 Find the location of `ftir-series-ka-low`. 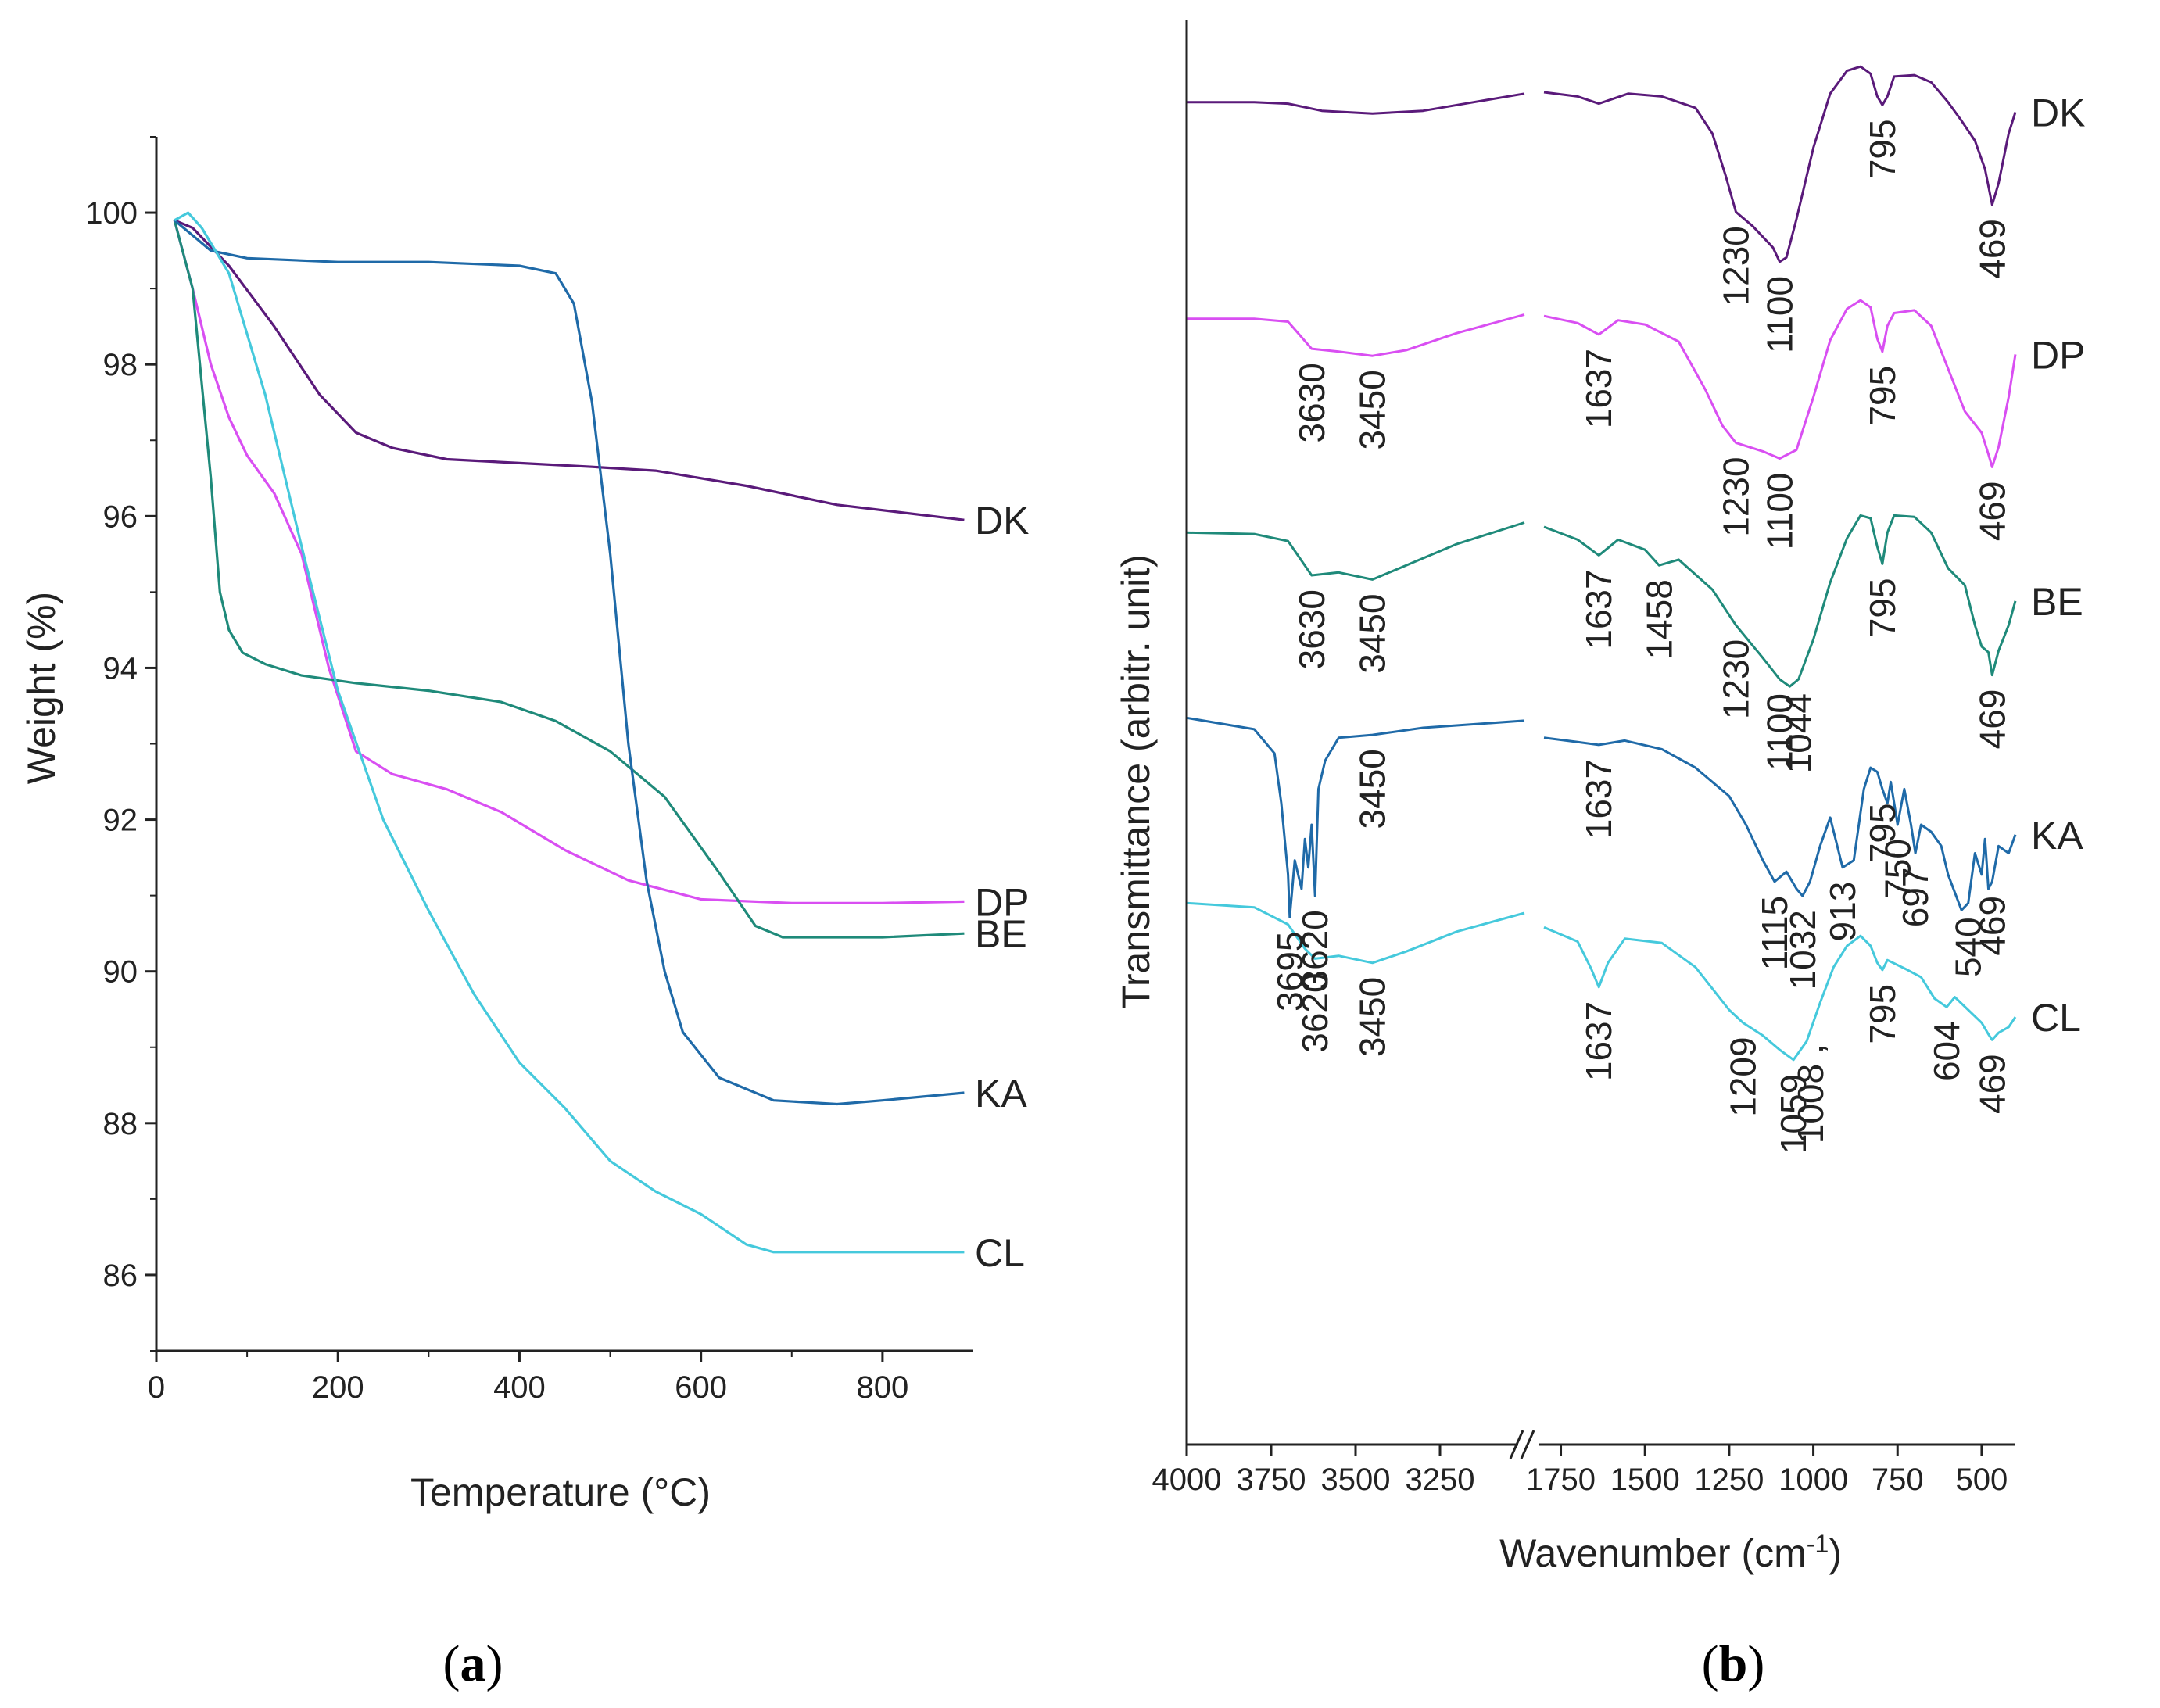

ftir-series-ka-low is located at coordinates (1780, 823).